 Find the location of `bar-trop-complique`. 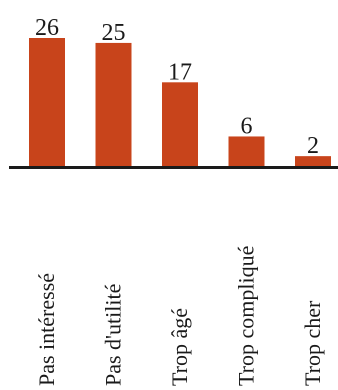

bar-trop-complique is located at coordinates (246, 151).